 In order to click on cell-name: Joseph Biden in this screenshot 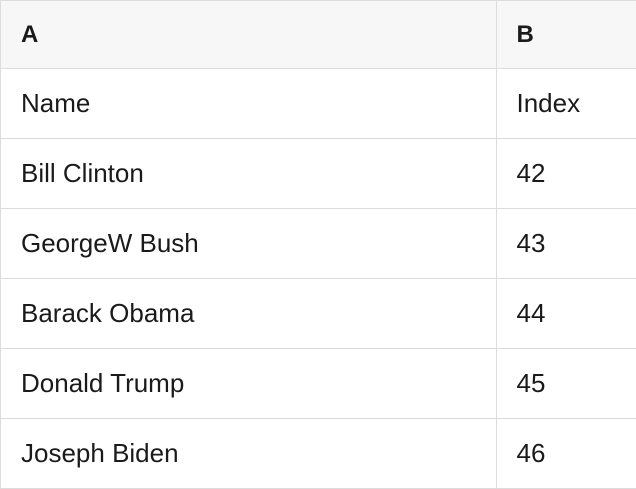, I will do `click(249, 453)`.